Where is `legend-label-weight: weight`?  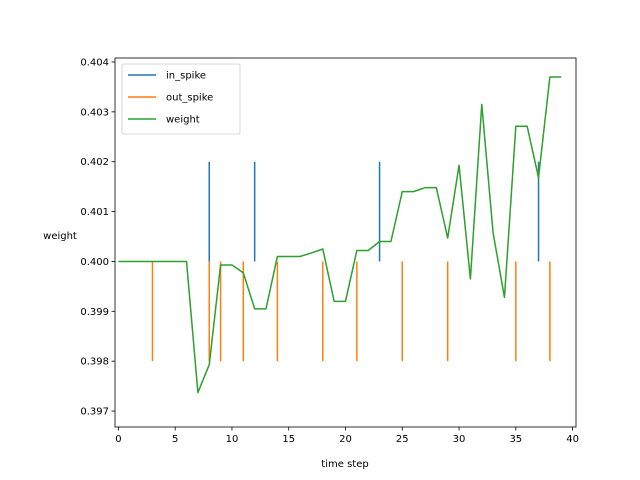
legend-label-weight: weight is located at coordinates (183, 120).